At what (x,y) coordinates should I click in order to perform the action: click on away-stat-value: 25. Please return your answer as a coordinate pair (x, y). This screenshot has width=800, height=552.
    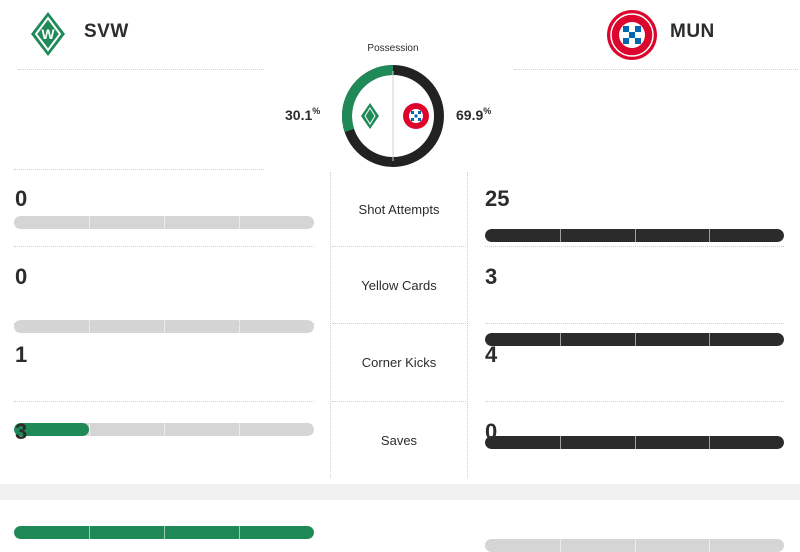
    Looking at the image, I should click on (497, 198).